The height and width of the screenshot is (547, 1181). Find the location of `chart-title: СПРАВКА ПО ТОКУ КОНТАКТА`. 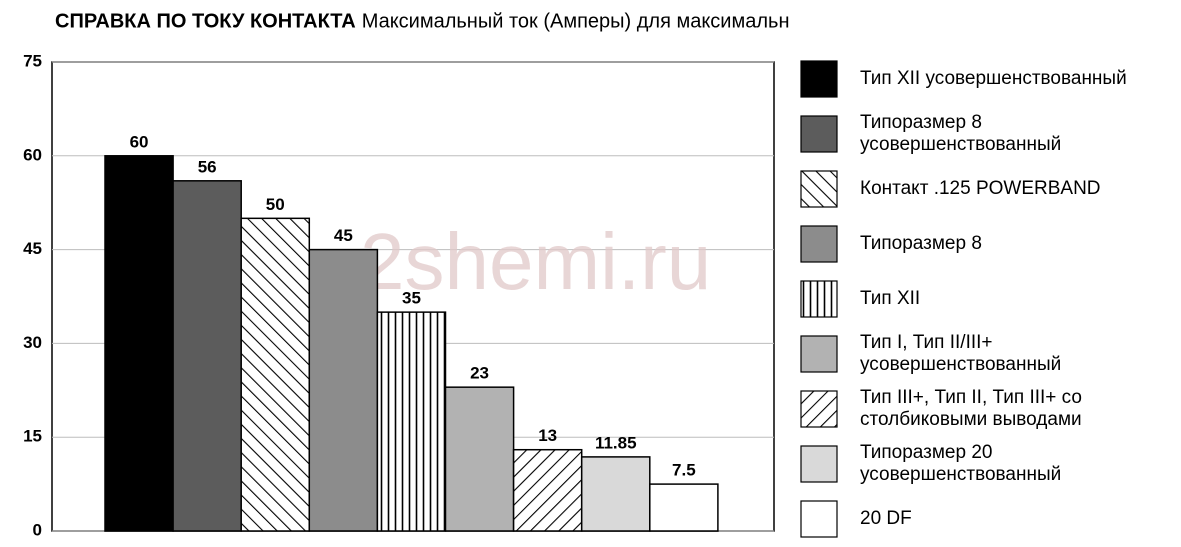

chart-title: СПРАВКА ПО ТОКУ КОНТАКТА is located at coordinates (205, 21).